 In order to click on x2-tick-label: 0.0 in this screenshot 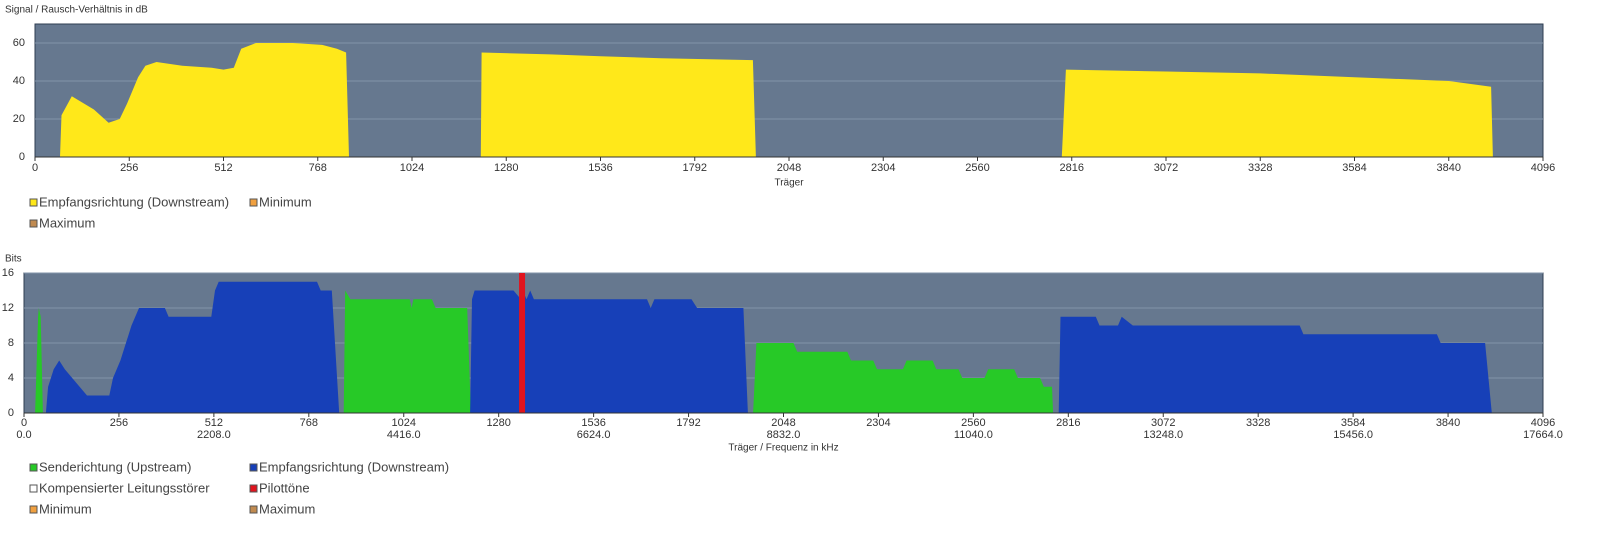, I will do `click(23, 435)`.